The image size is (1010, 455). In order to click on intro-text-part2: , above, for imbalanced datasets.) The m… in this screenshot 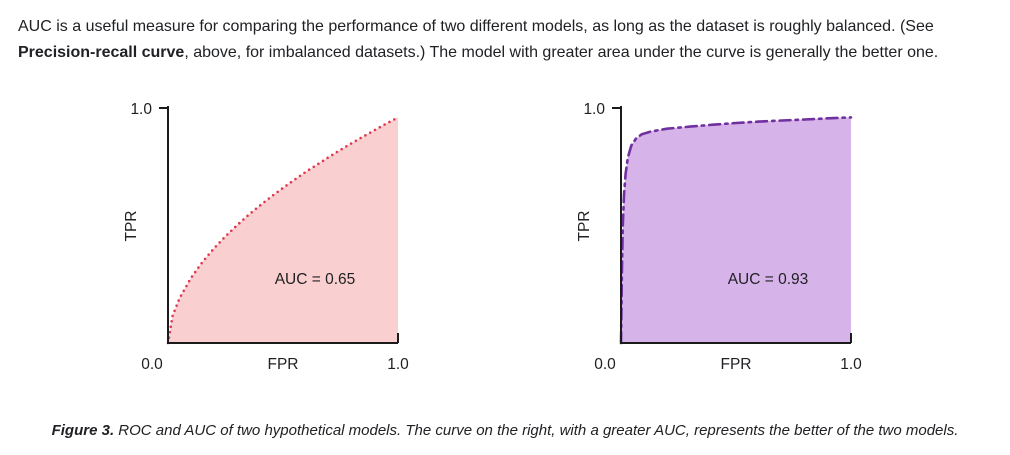, I will do `click(561, 52)`.